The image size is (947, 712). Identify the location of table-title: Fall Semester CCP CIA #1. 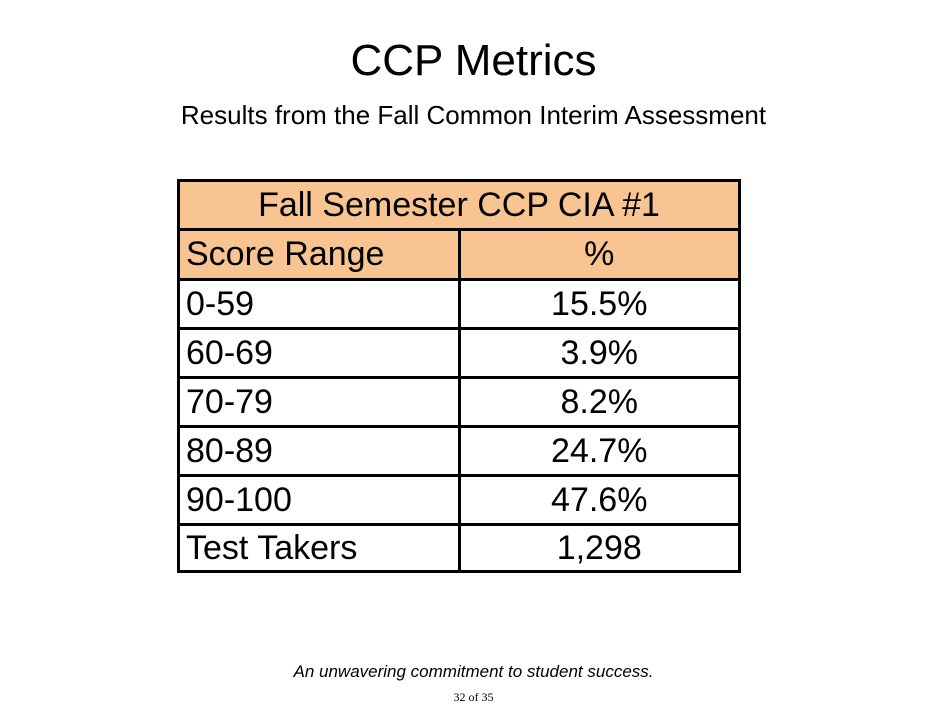
(459, 205).